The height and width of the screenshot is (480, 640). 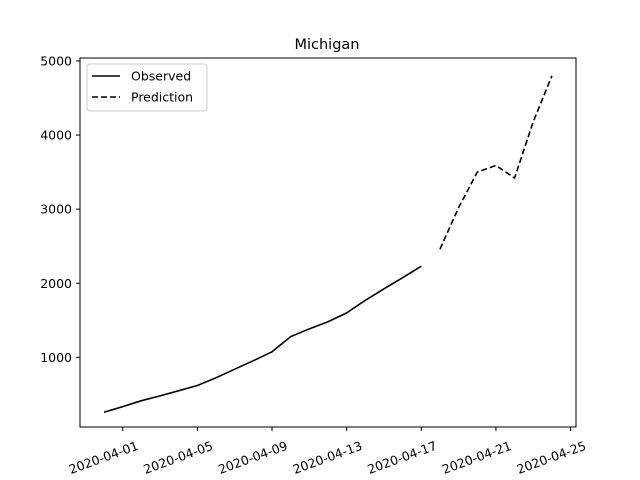 What do you see at coordinates (476, 457) in the screenshot?
I see `x-tick-label: 2020-04-21` at bounding box center [476, 457].